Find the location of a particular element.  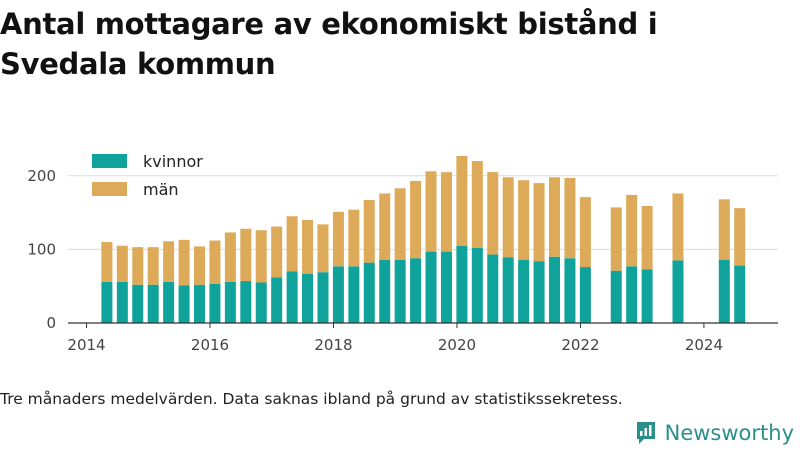

x-tick-label-2016: 2016 is located at coordinates (210, 345).